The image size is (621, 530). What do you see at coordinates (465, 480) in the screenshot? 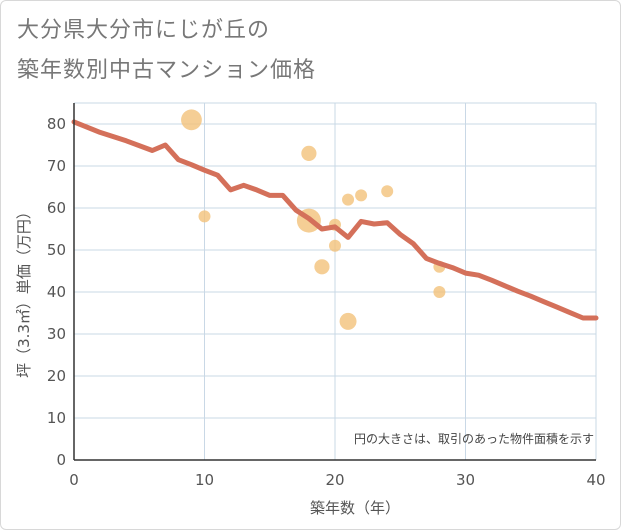
I see `x-tick-label: 30` at bounding box center [465, 480].